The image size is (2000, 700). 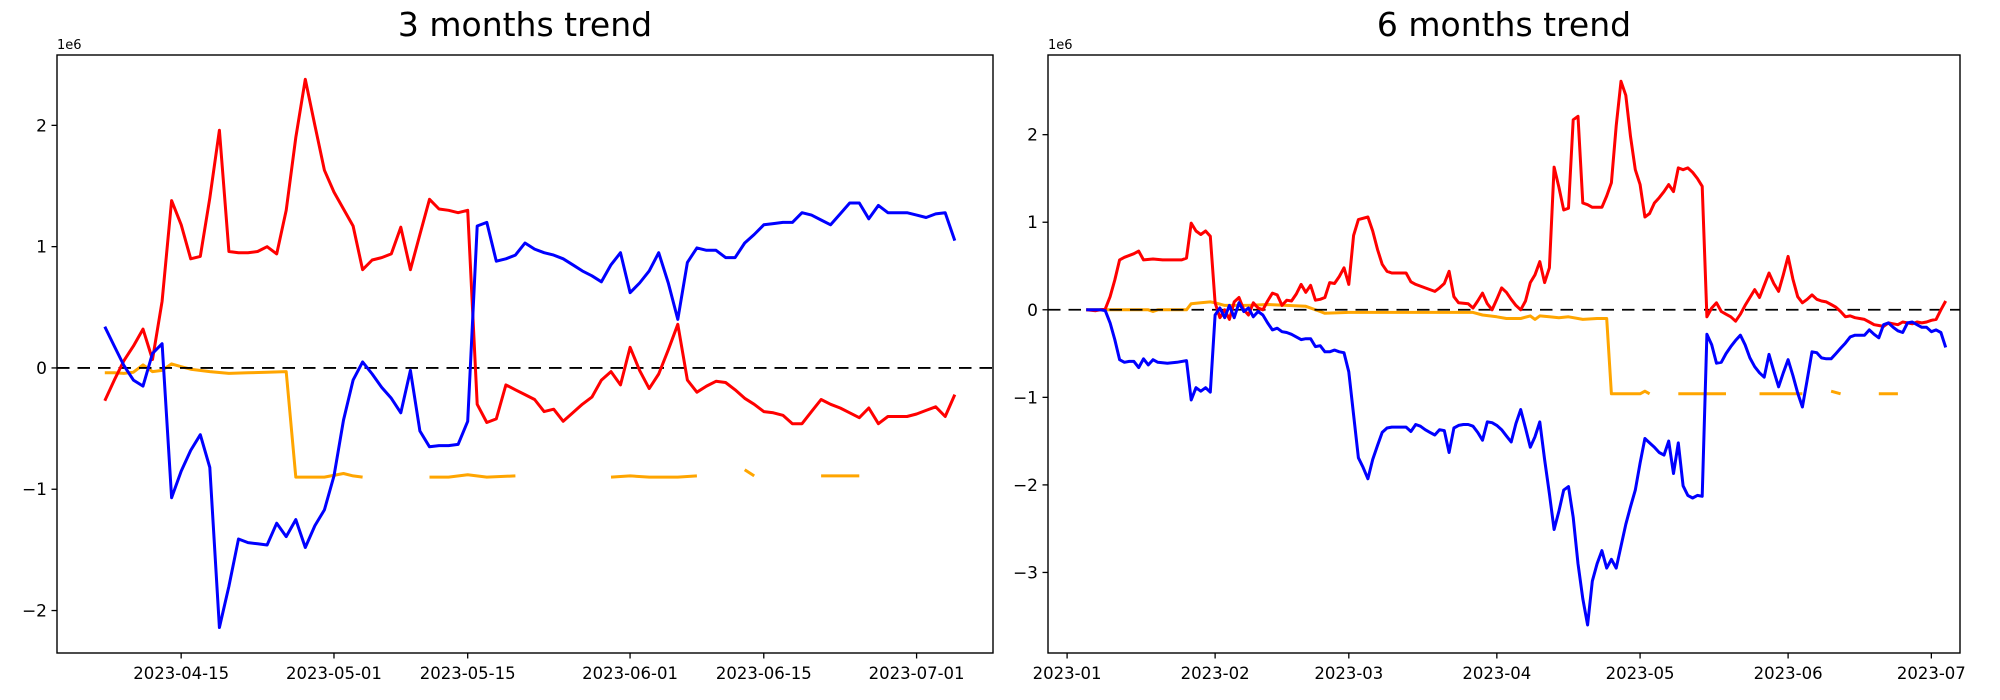 I want to click on x-axis-tick-label: 2023-06-15, so click(x=764, y=673).